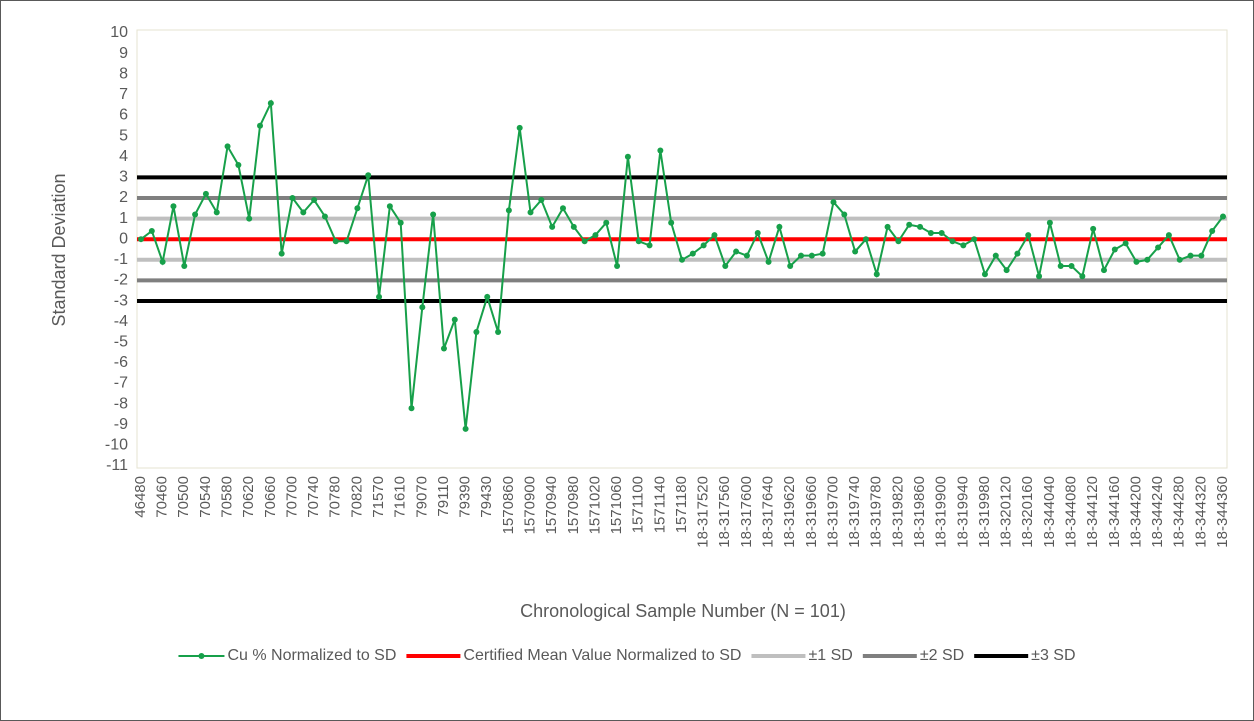 The height and width of the screenshot is (721, 1254). What do you see at coordinates (117, 465) in the screenshot?
I see `y-tick-label: -11` at bounding box center [117, 465].